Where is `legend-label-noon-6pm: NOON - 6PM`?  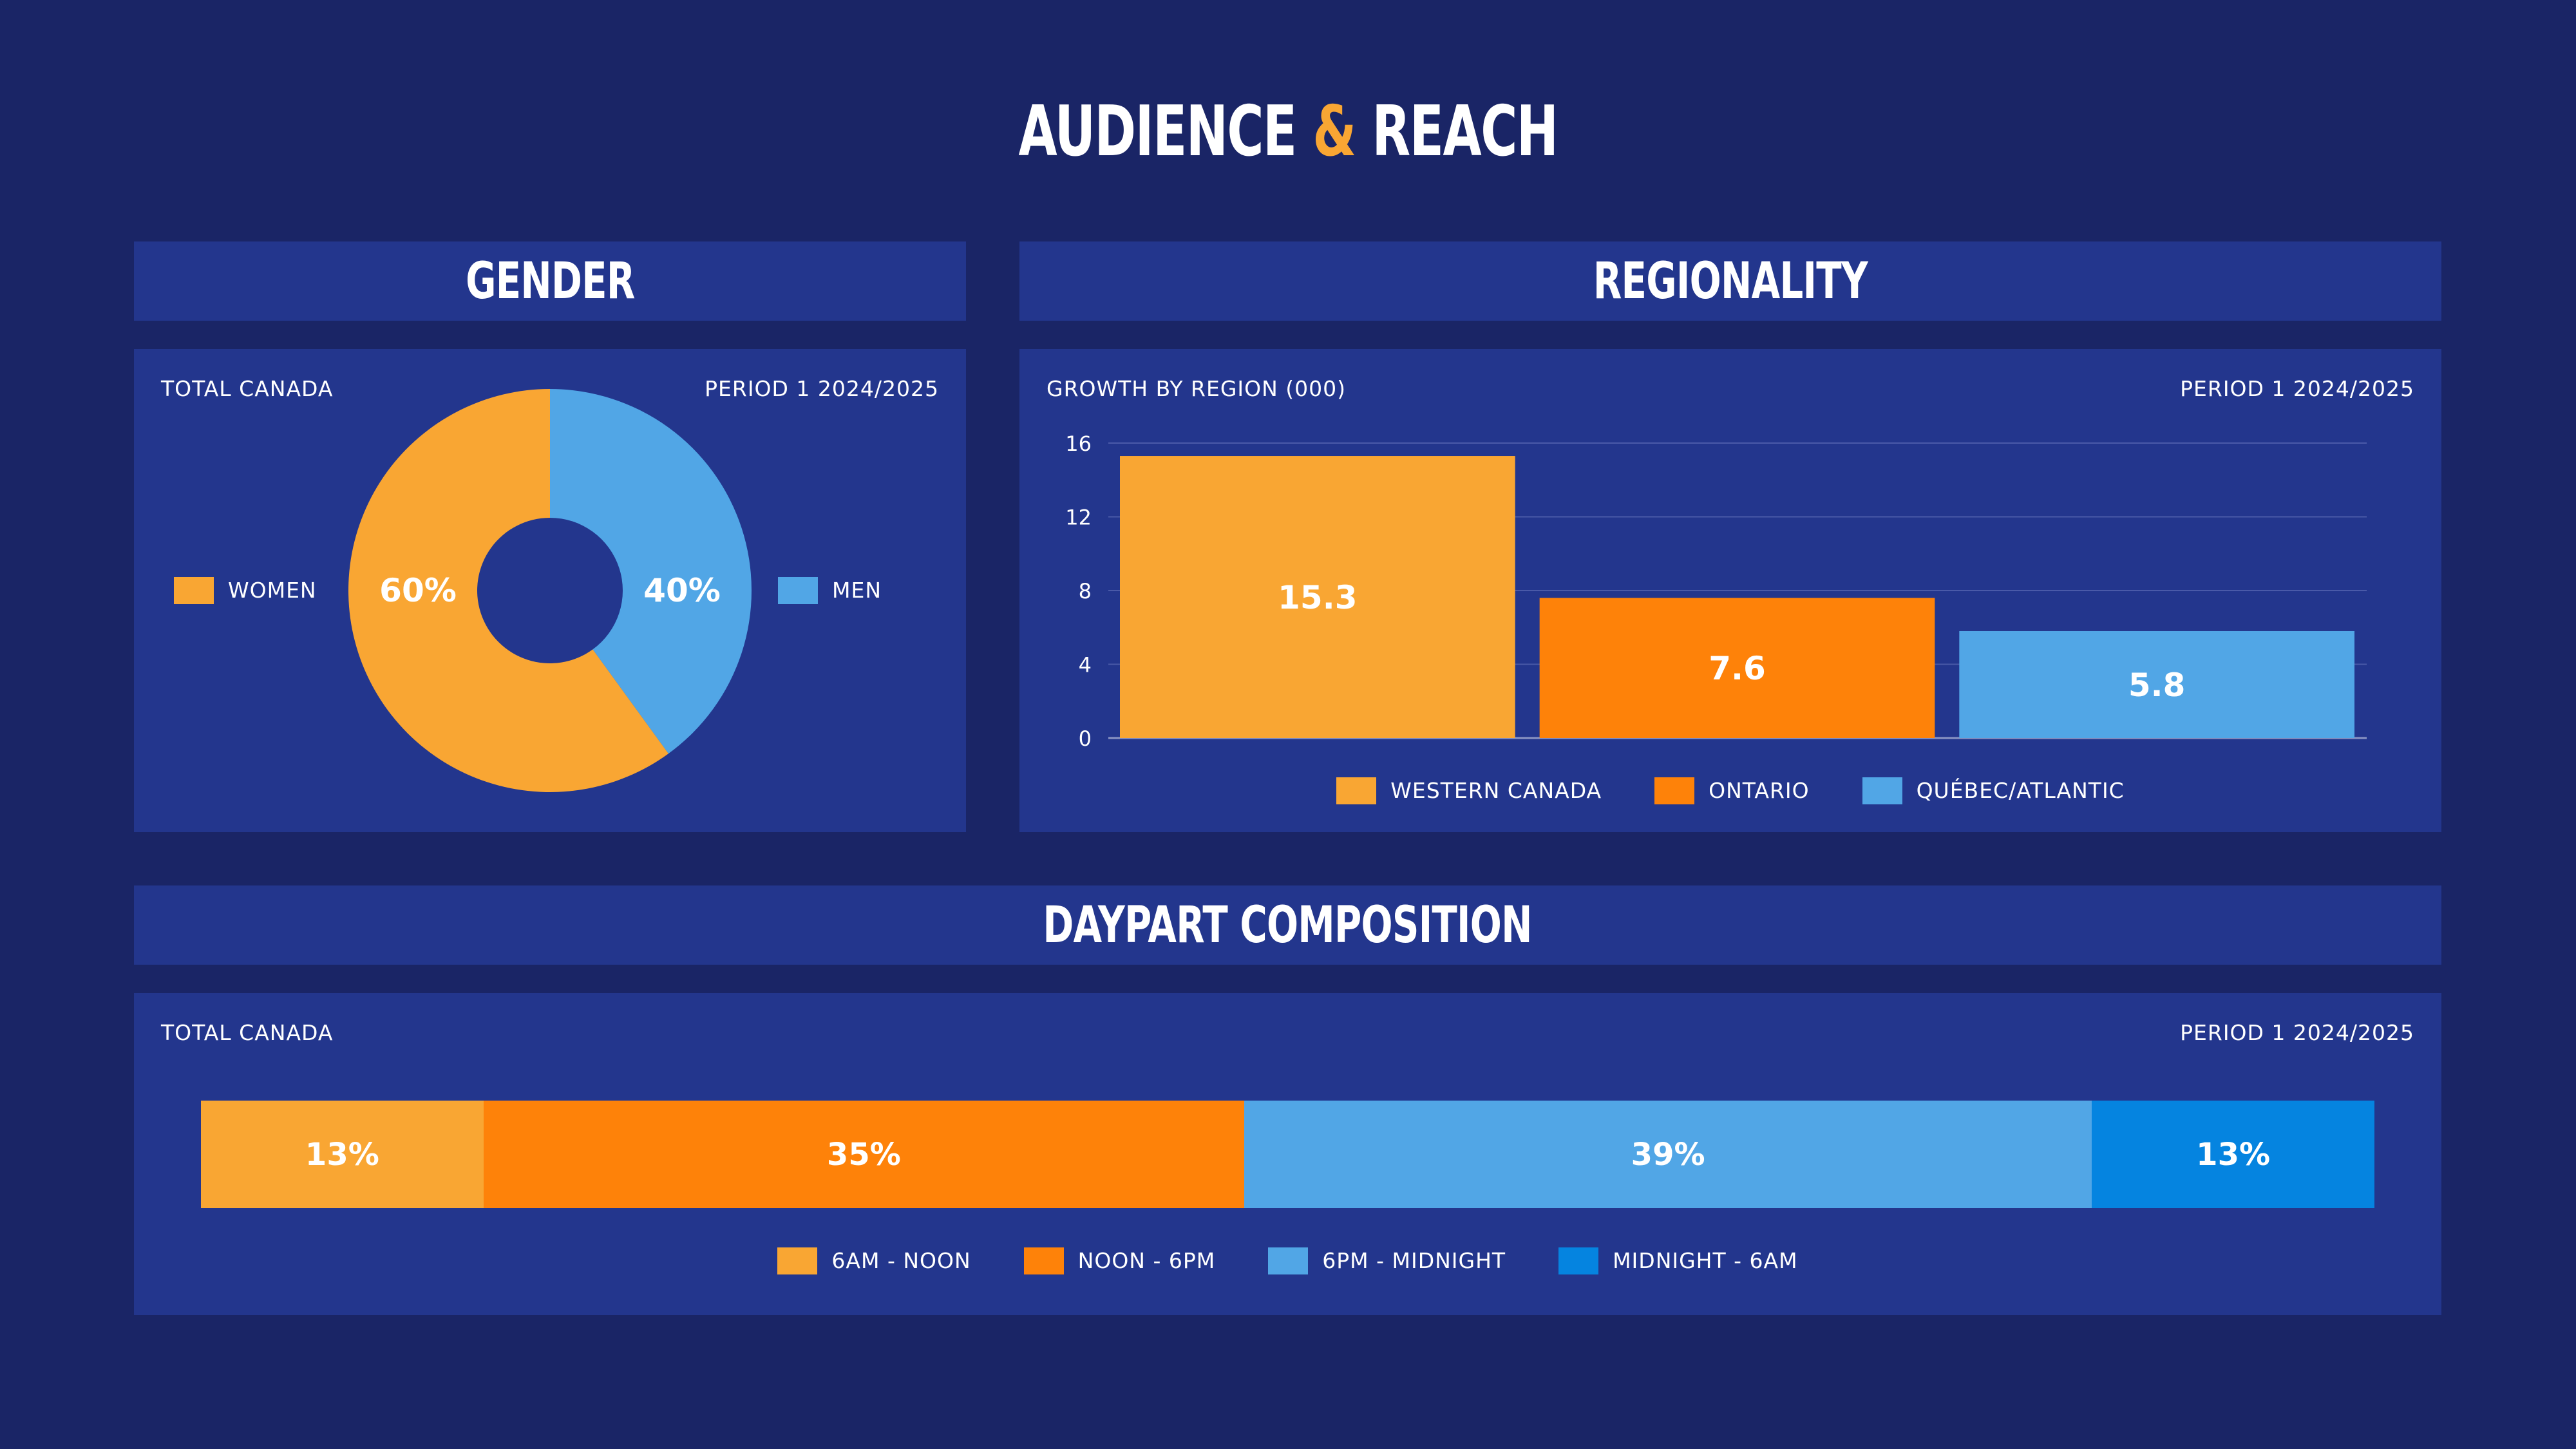
legend-label-noon-6pm: NOON - 6PM is located at coordinates (1146, 1260).